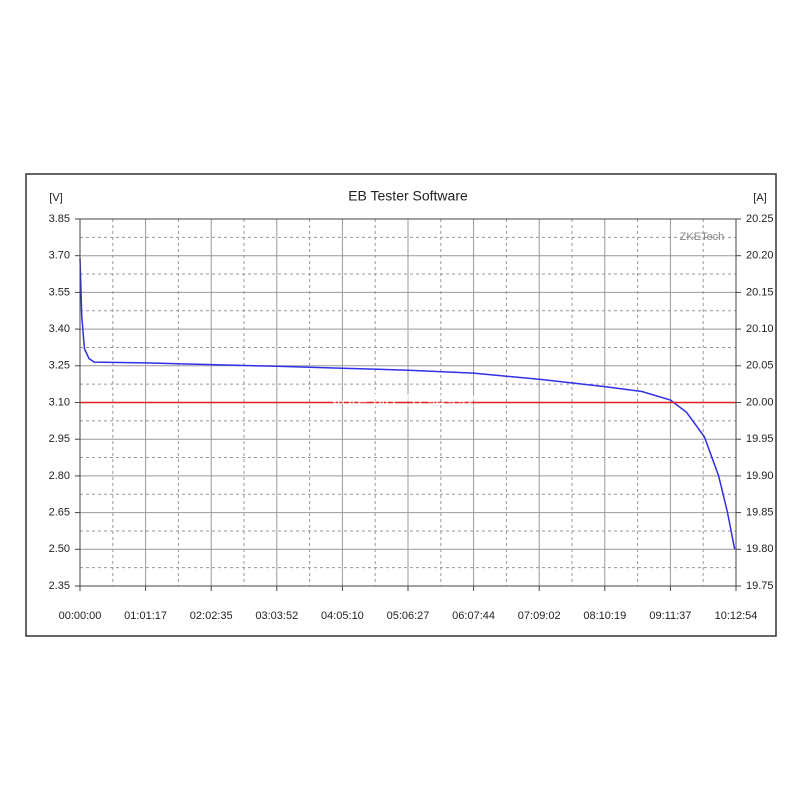 The image size is (800, 805). Describe the element at coordinates (59, 513) in the screenshot. I see `y-tick-label: 2.65` at that location.